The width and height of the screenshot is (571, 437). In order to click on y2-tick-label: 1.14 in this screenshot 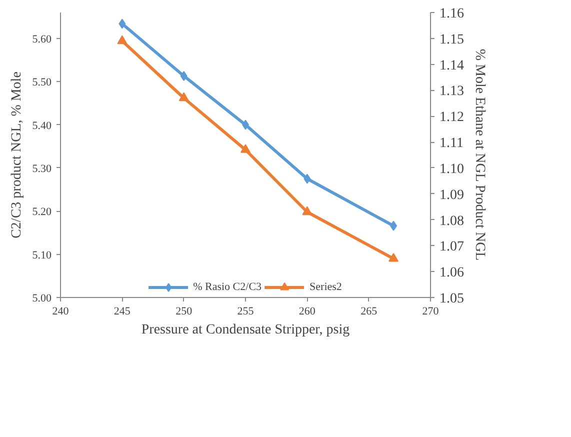, I will do `click(452, 66)`.